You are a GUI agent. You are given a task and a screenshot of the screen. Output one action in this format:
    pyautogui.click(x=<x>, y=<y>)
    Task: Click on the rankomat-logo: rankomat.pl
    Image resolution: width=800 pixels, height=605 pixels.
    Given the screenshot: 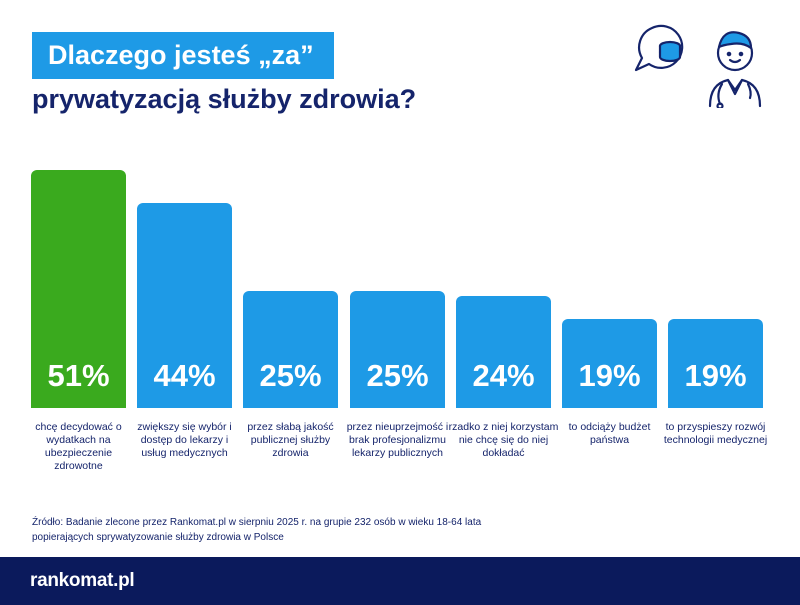 What is the action you would take?
    pyautogui.click(x=82, y=580)
    